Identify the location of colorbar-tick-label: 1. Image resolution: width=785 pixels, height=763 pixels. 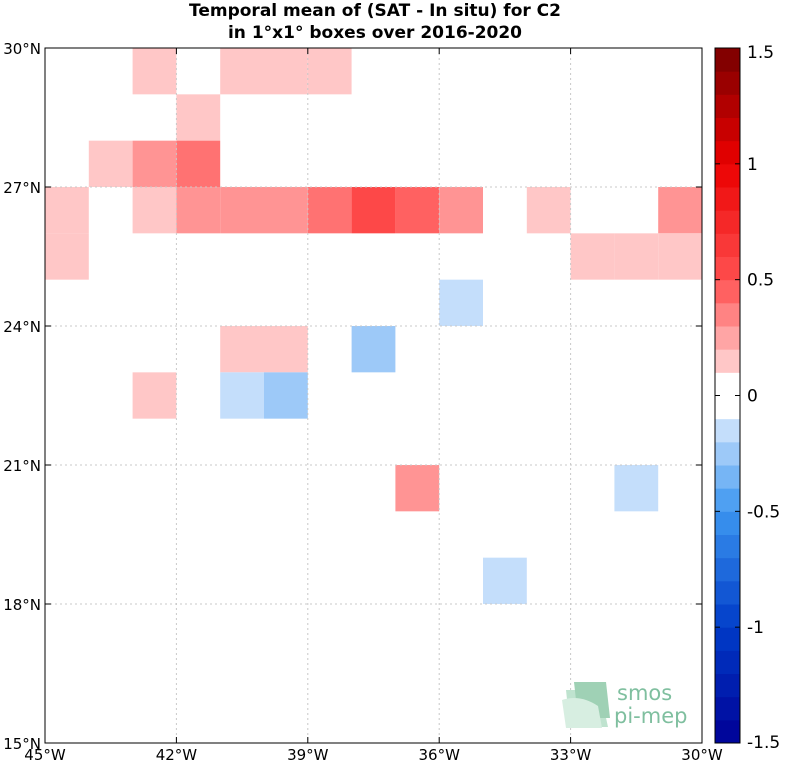
(752, 165).